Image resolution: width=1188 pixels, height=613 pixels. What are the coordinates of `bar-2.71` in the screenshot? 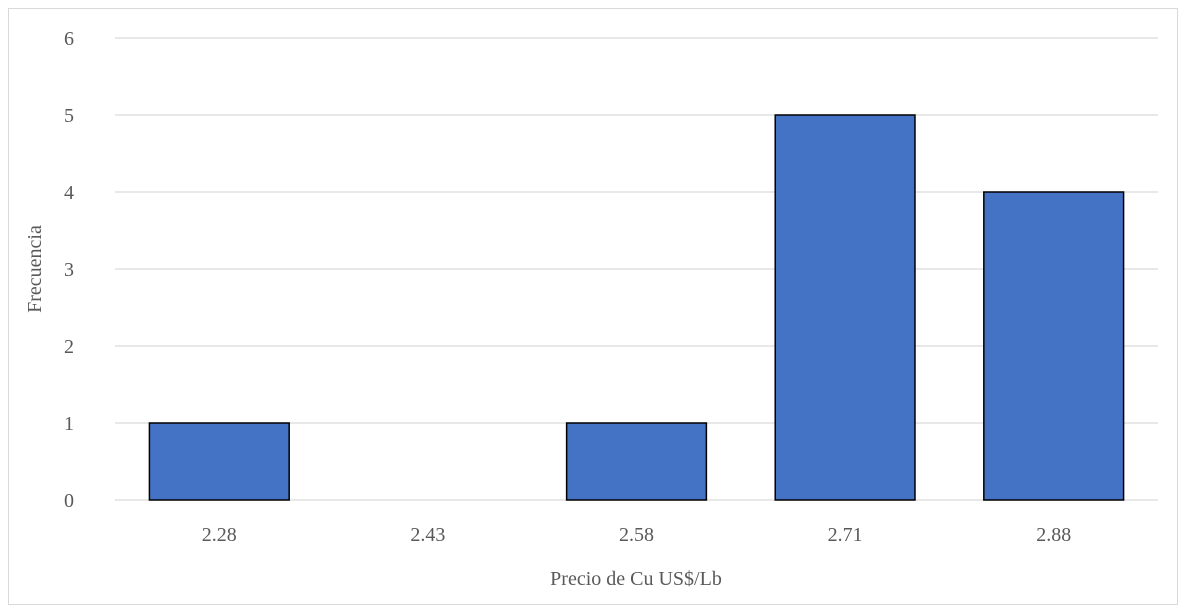 It's located at (845, 307).